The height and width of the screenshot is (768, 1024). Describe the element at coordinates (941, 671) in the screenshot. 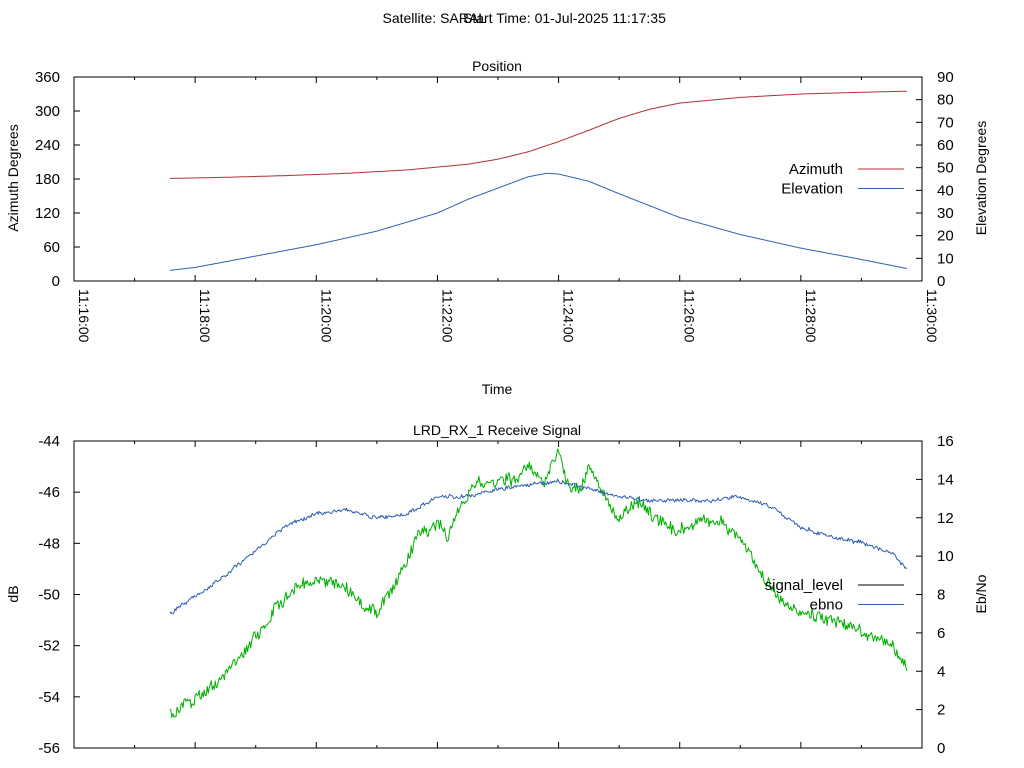

I see `y2-tick-label: 4` at that location.